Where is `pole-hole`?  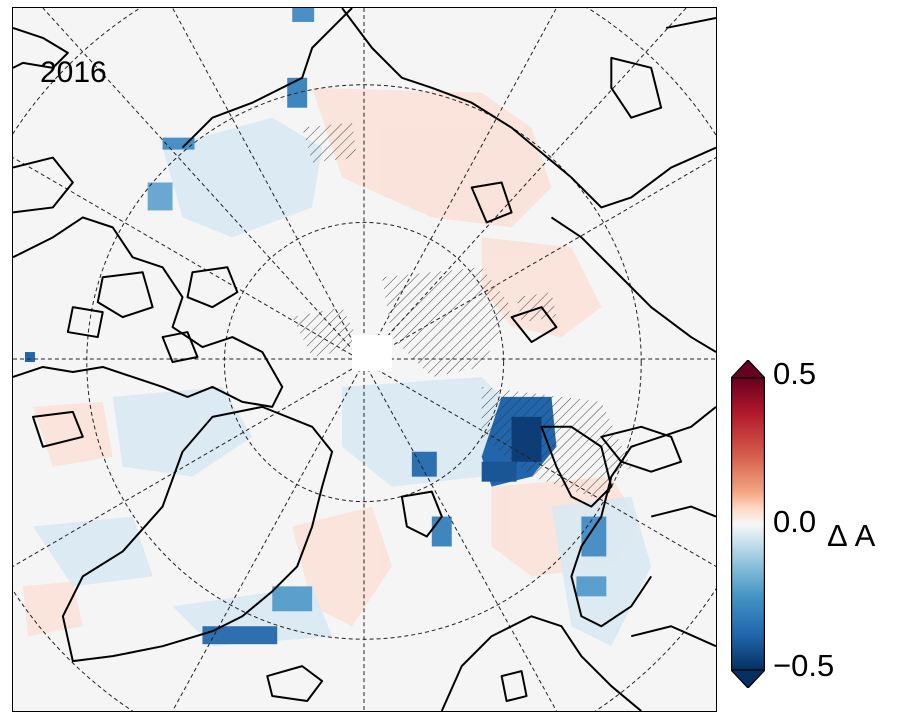
pole-hole is located at coordinates (372, 353).